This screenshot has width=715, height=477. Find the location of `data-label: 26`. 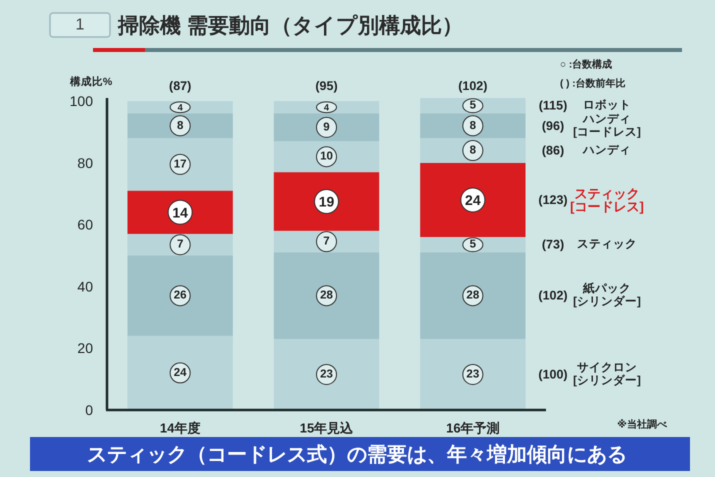

data-label: 26 is located at coordinates (180, 296).